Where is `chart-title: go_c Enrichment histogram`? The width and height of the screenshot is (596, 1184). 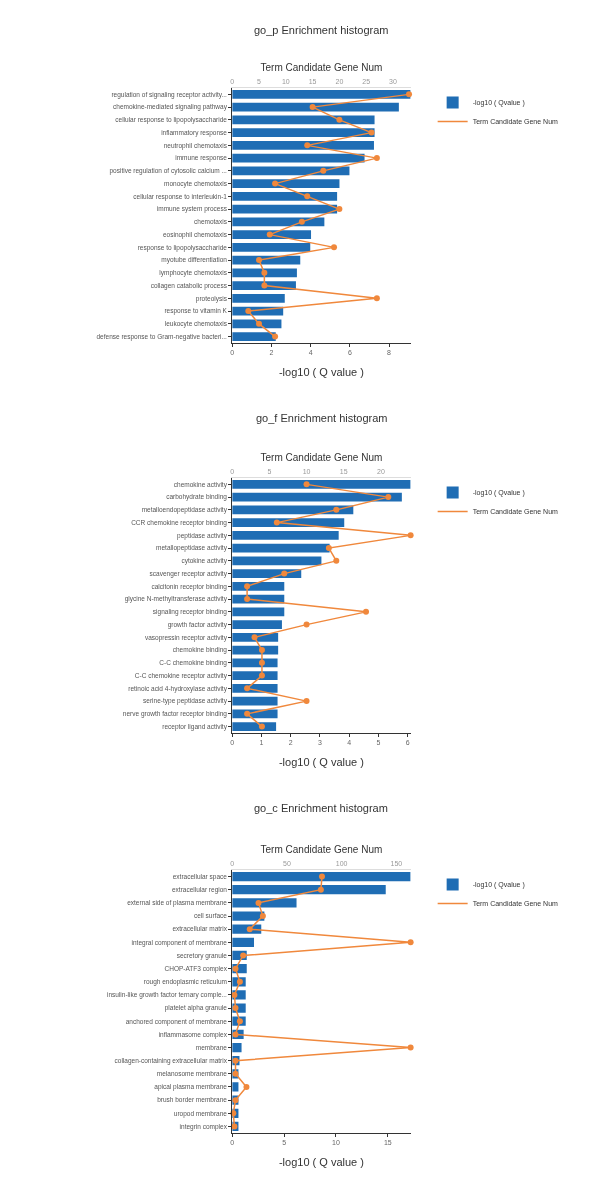
chart-title: go_c Enrichment histogram is located at coordinates (321, 808).